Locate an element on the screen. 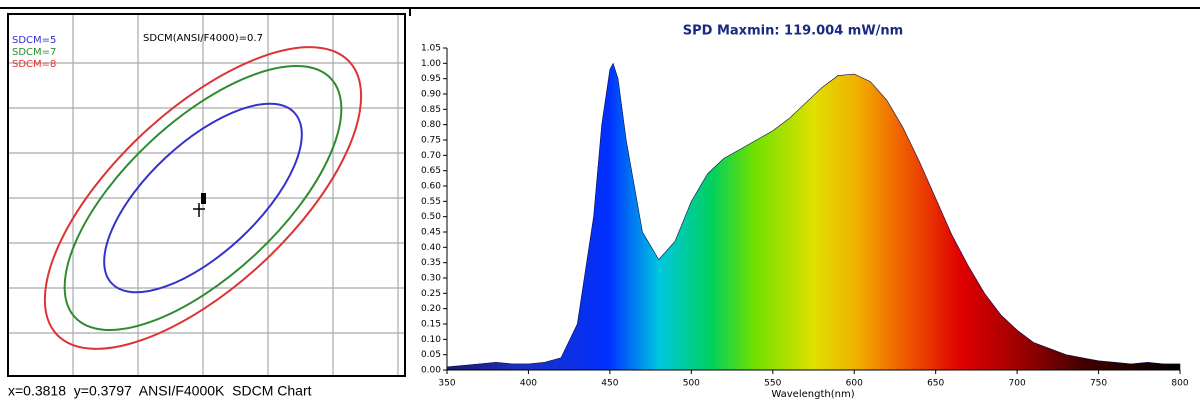  y-tick-label: 0.40 is located at coordinates (431, 248).